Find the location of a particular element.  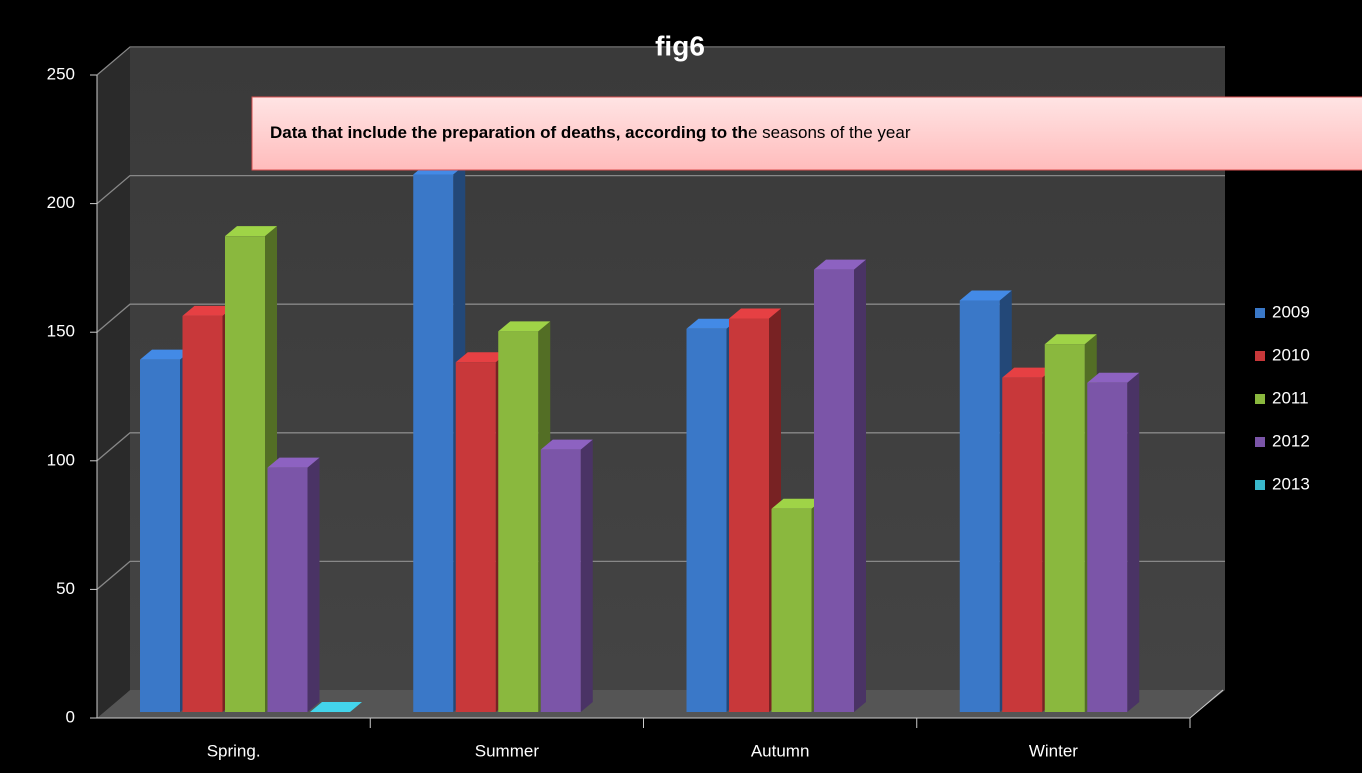

side-wall is located at coordinates (113, 383).